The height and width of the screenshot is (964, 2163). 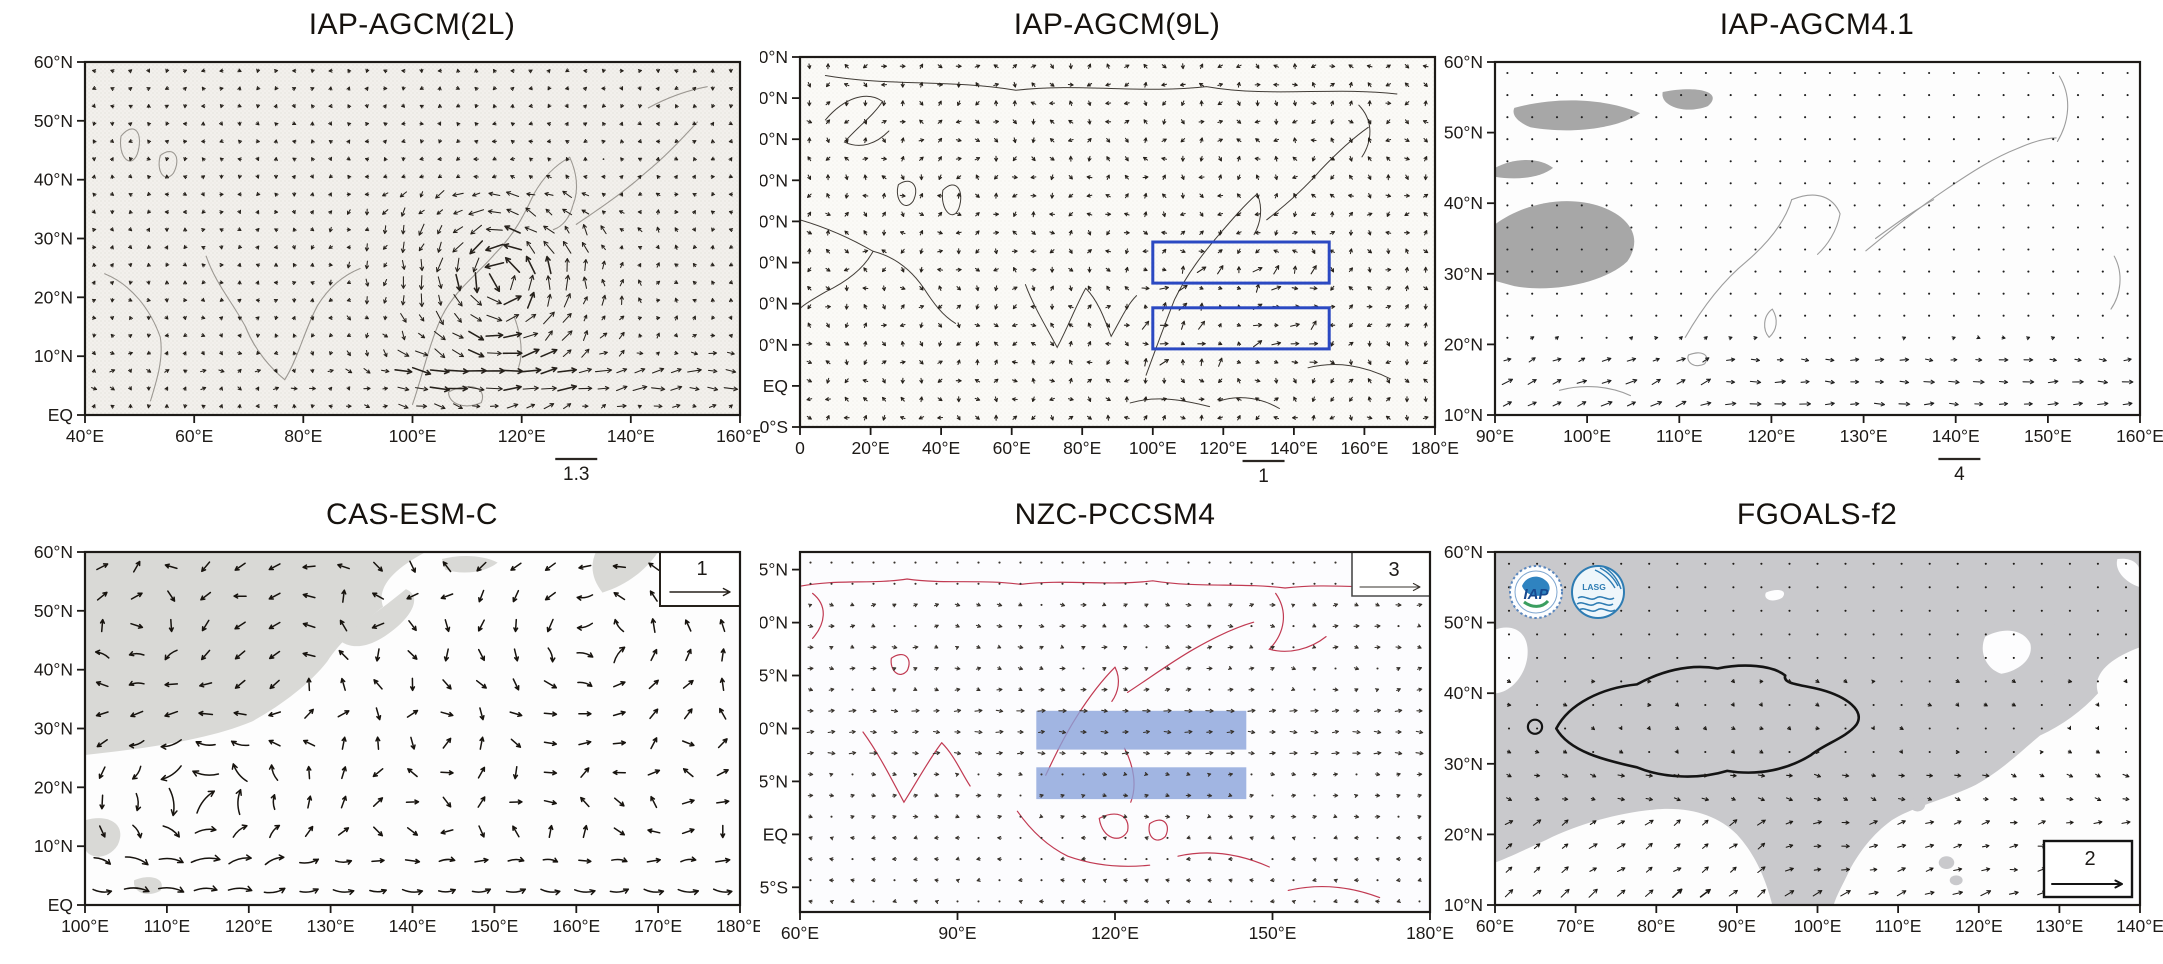 I want to click on reference-scale-label: 4, so click(x=1959, y=474).